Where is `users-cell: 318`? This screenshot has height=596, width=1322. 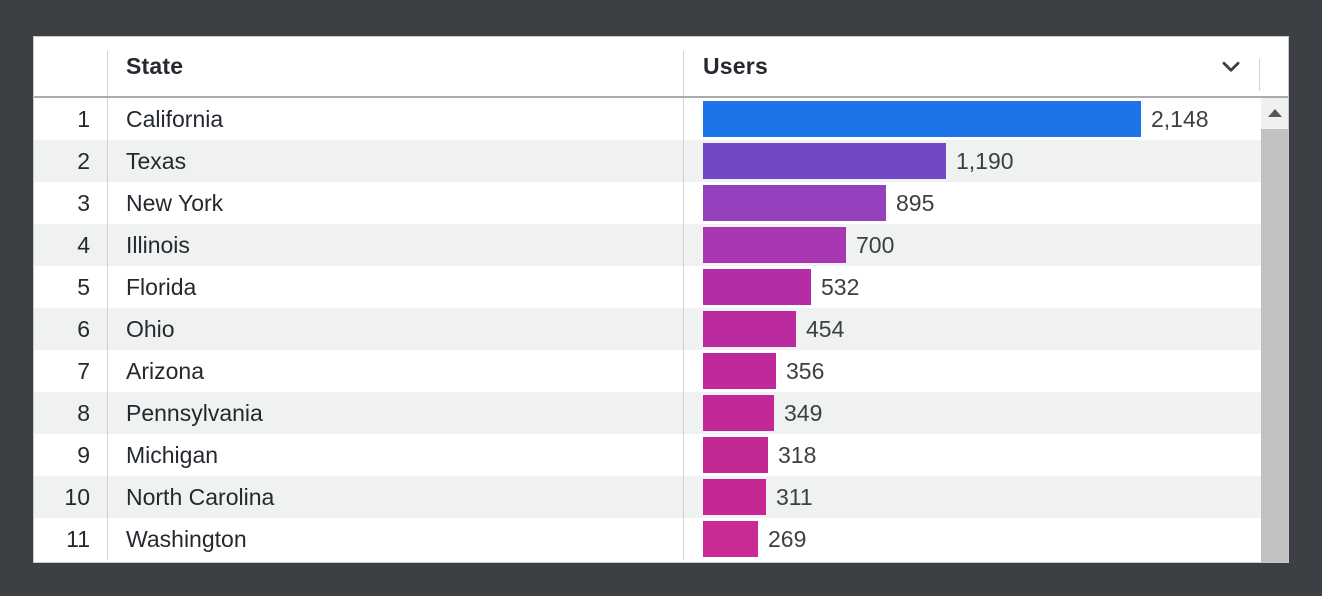
users-cell: 318 is located at coordinates (973, 455).